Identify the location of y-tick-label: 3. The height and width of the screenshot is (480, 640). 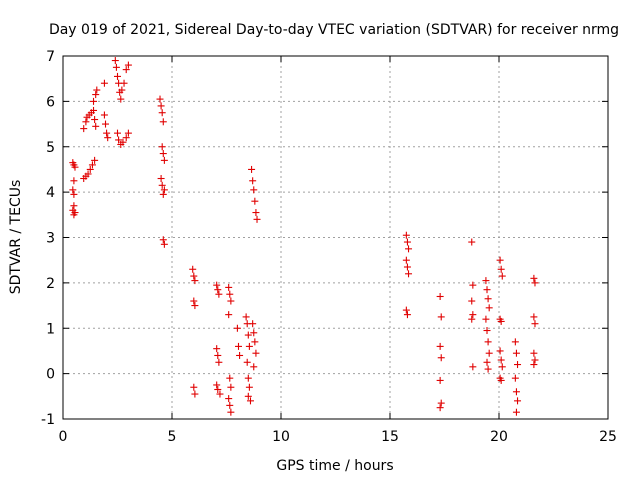
(50, 239).